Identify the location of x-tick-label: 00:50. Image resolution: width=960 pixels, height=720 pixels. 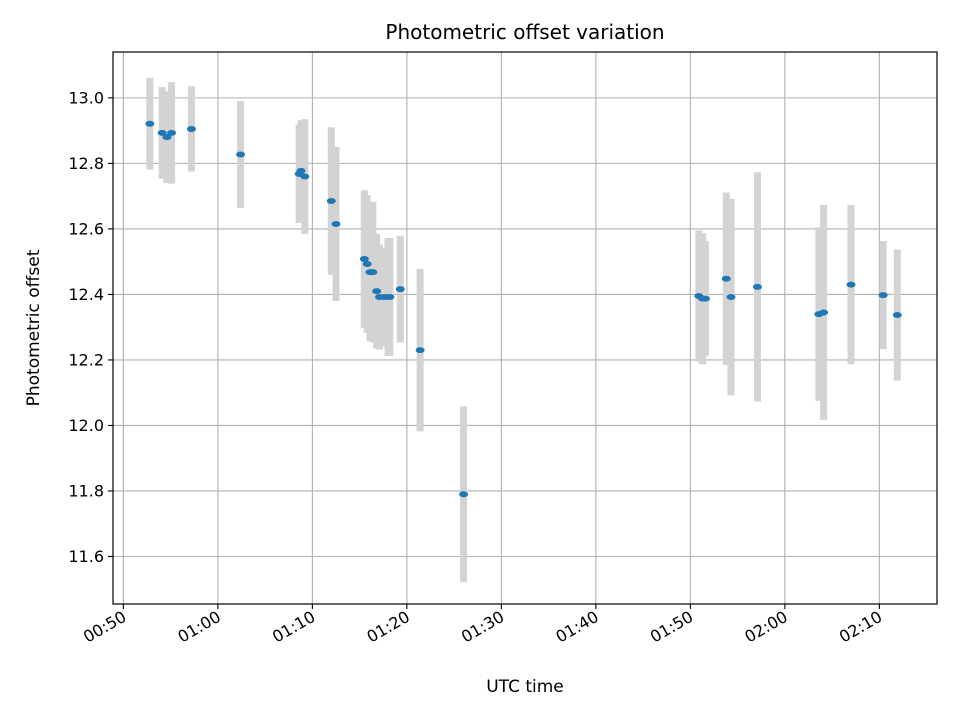
(104, 627).